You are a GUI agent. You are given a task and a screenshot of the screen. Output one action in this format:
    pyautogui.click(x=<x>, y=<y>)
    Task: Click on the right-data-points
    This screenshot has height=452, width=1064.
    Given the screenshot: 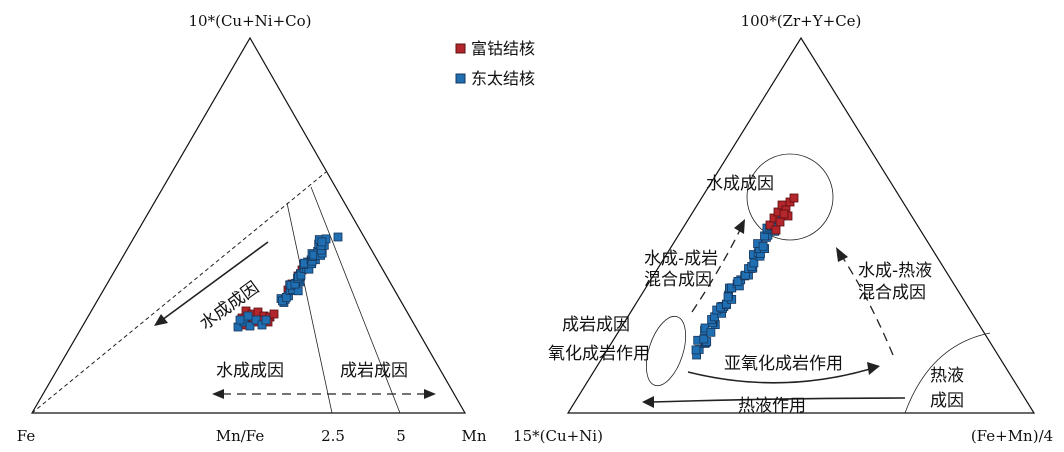 What is the action you would take?
    pyautogui.click(x=745, y=276)
    